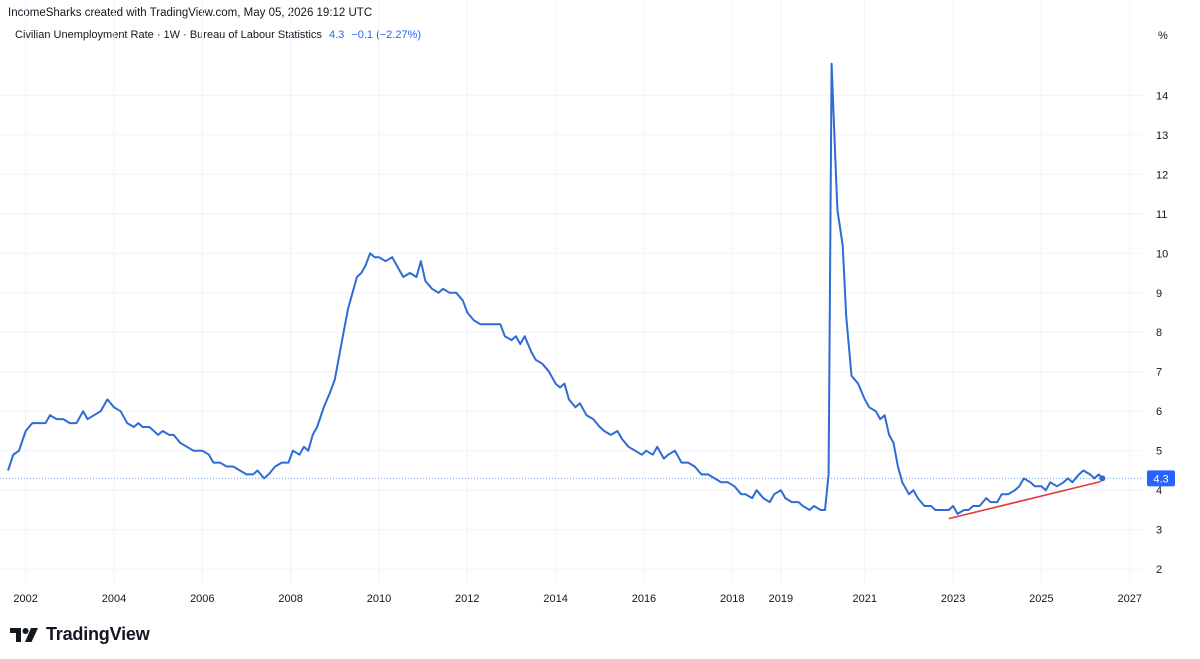 The image size is (1200, 659). Describe the element at coordinates (953, 599) in the screenshot. I see `x-tick-label: 2023` at that location.